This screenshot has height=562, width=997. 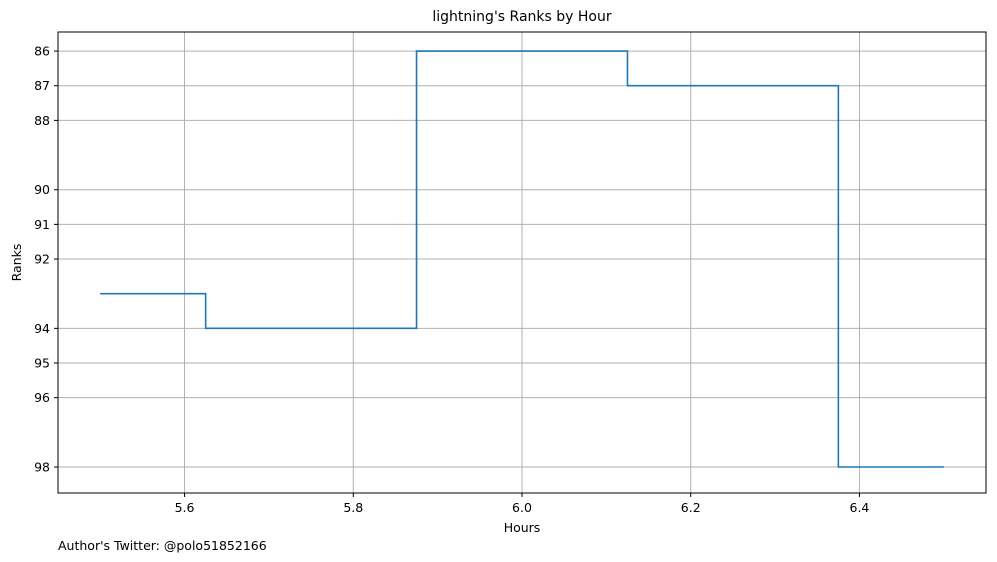 What do you see at coordinates (860, 507) in the screenshot?
I see `x-tick-label: 6.4` at bounding box center [860, 507].